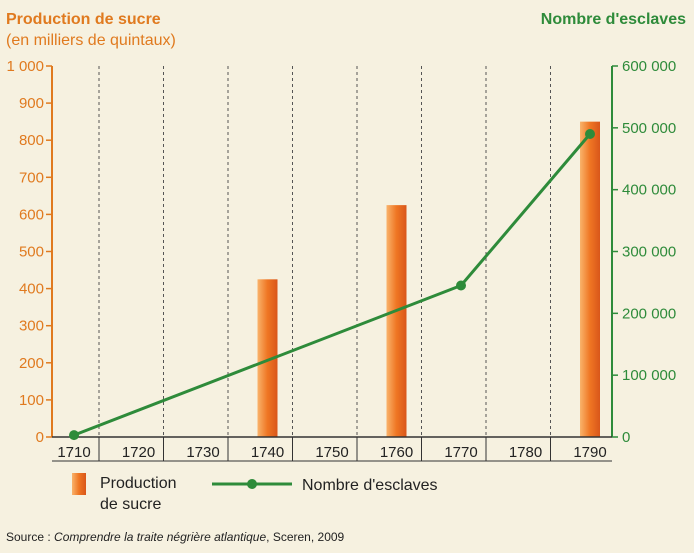  What do you see at coordinates (649, 313) in the screenshot?
I see `right-tick-label: 200 000` at bounding box center [649, 313].